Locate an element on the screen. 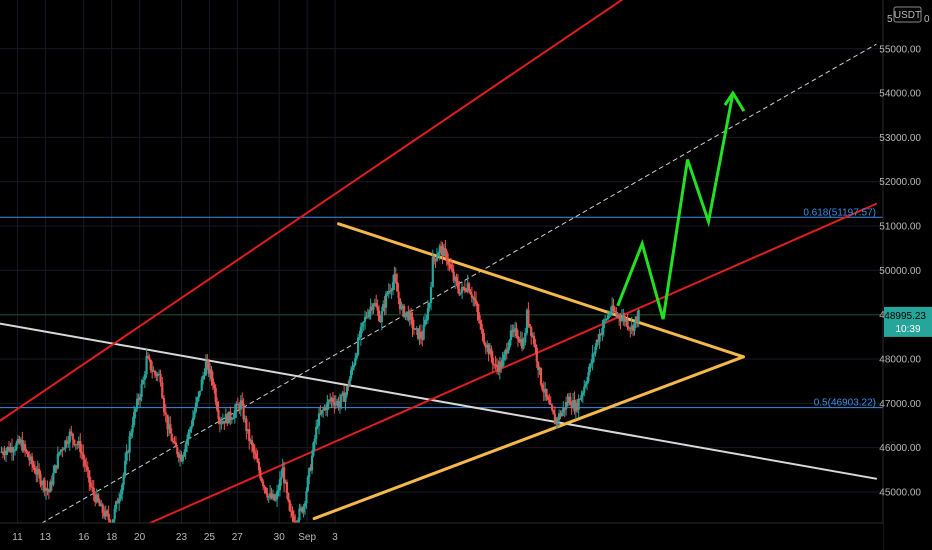 This screenshot has width=932, height=550. price-tick-label: 54000.00 is located at coordinates (900, 94).